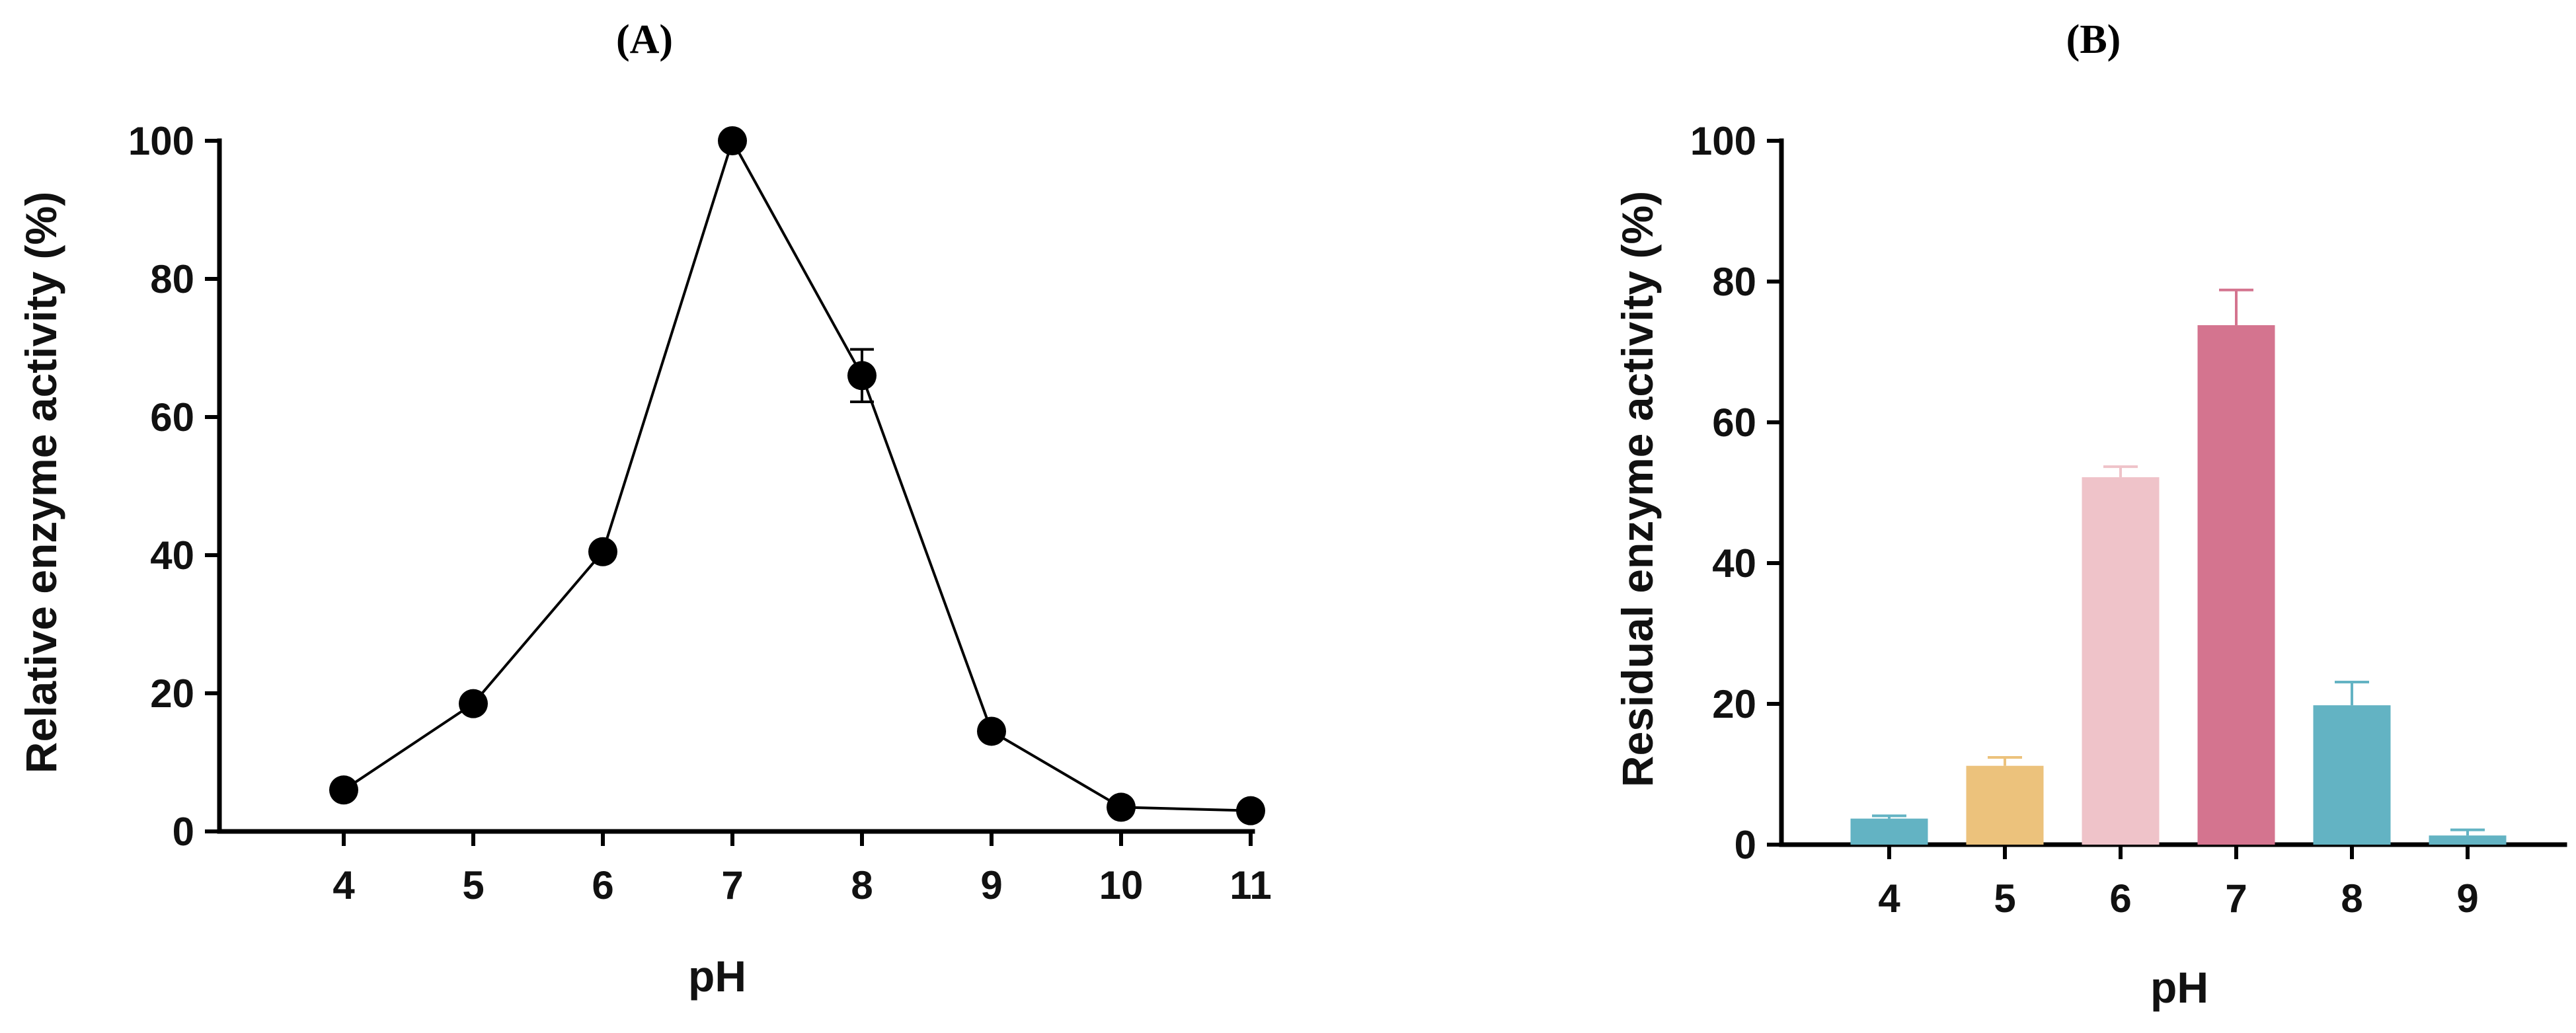 This screenshot has height=1033, width=2576. Describe the element at coordinates (1889, 899) in the screenshot. I see `panel-b-x-tick-label: 4` at that location.